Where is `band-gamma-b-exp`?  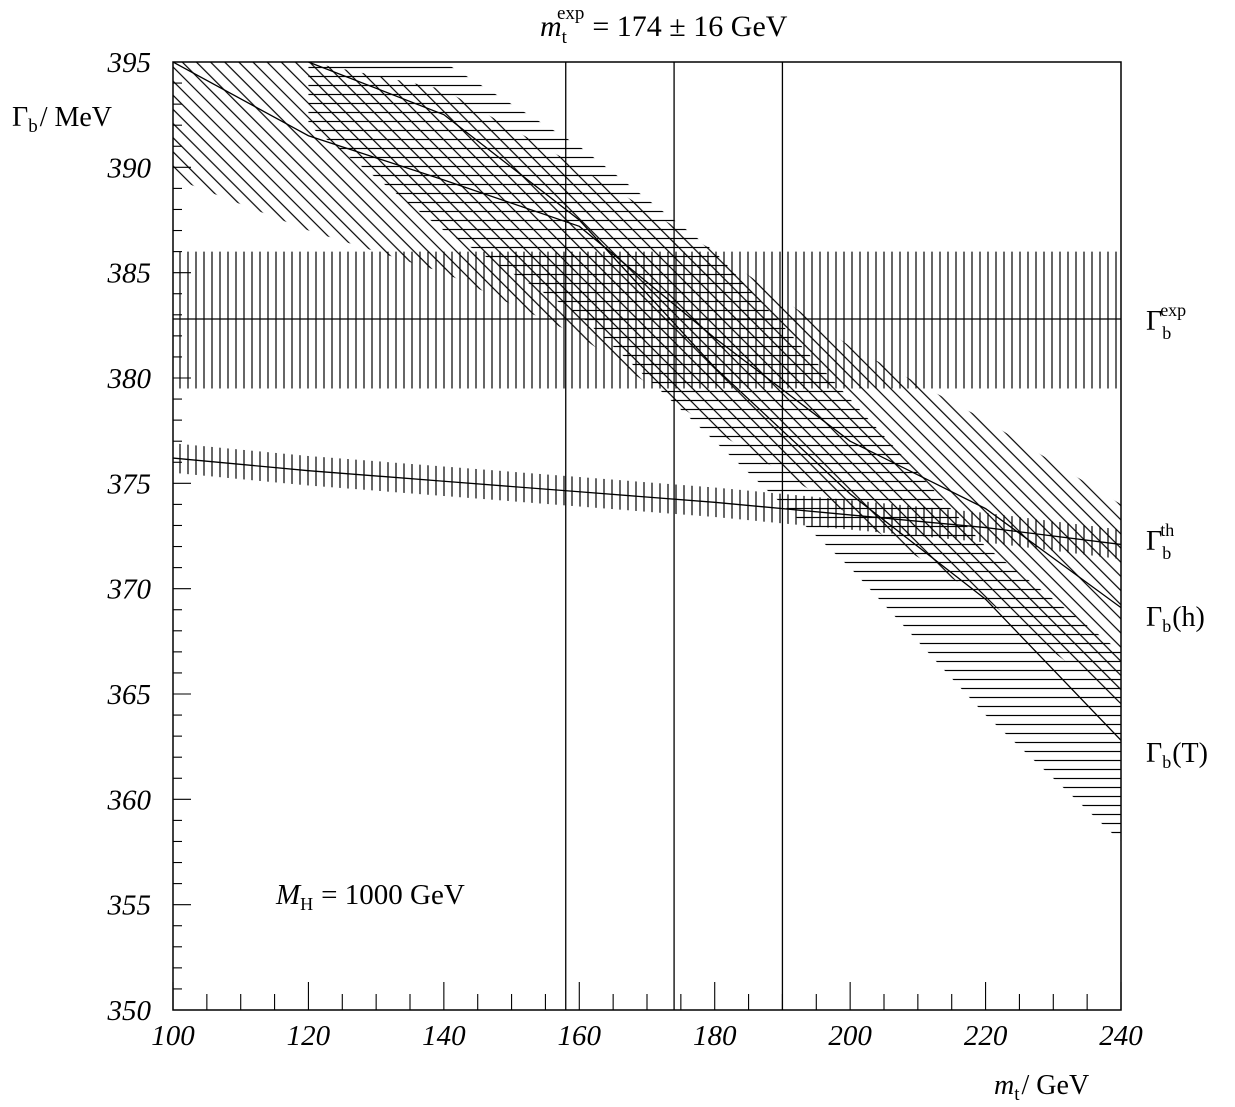
band-gamma-b-exp is located at coordinates (647, 320).